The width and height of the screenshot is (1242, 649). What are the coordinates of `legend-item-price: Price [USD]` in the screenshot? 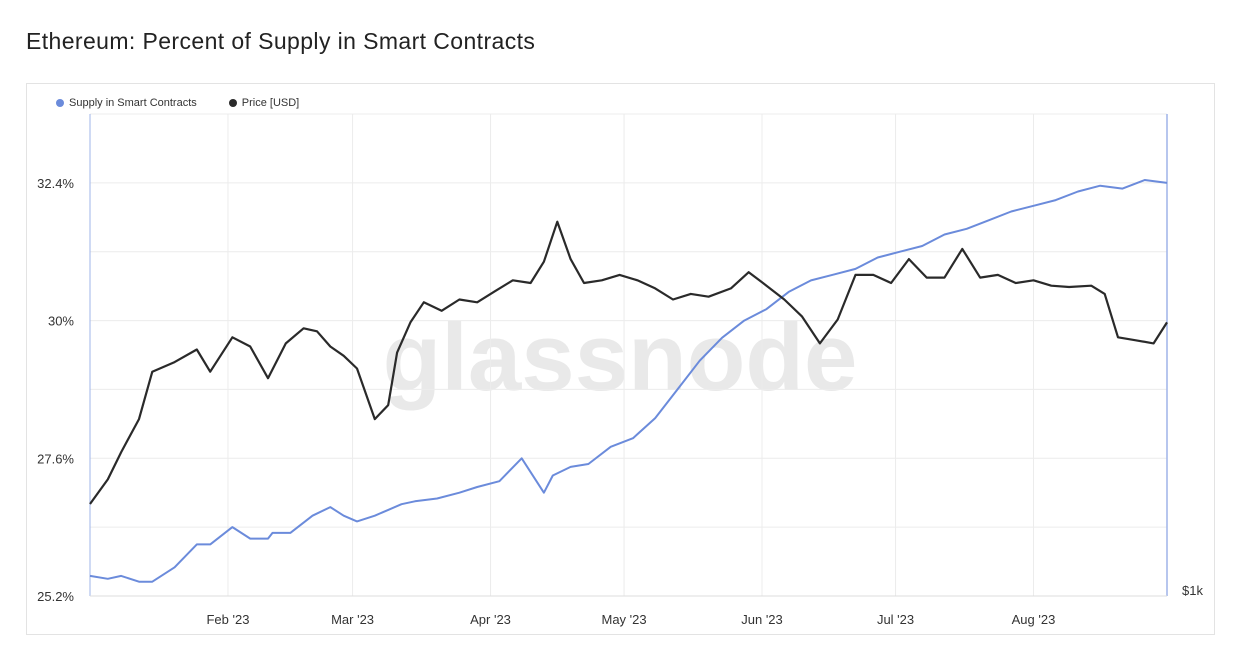 It's located at (264, 103).